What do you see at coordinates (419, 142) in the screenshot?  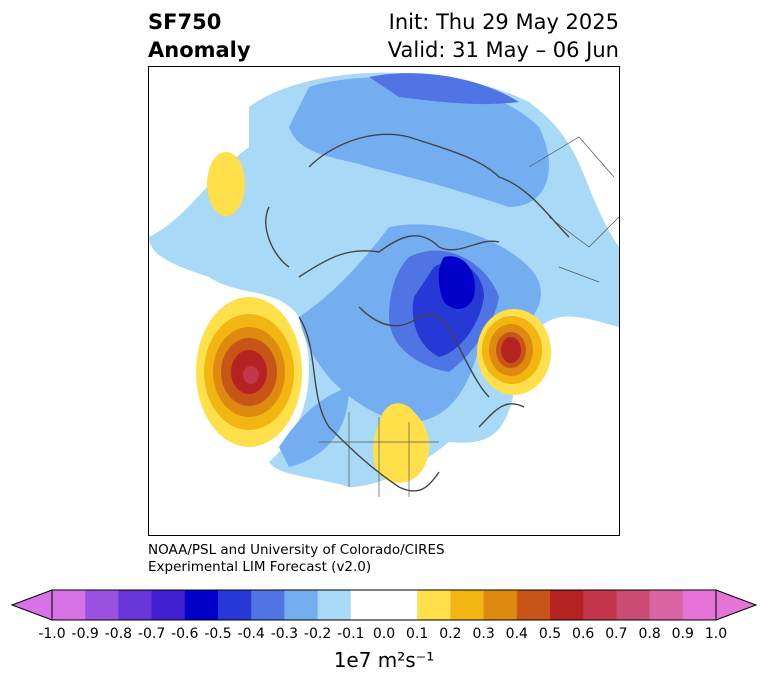 I see `anomaly-negative-moderate` at bounding box center [419, 142].